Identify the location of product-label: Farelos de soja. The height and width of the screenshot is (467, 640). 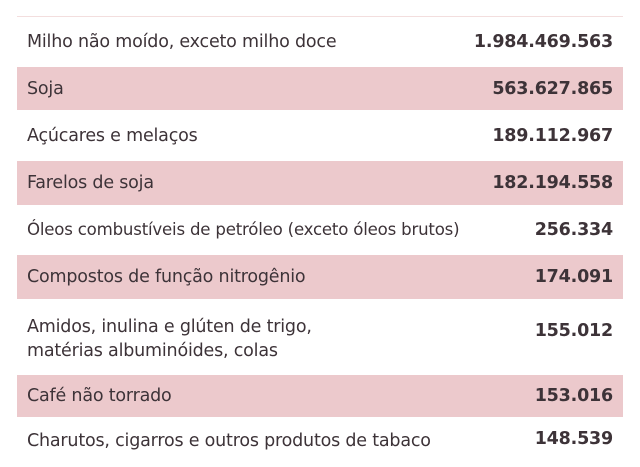
(90, 183).